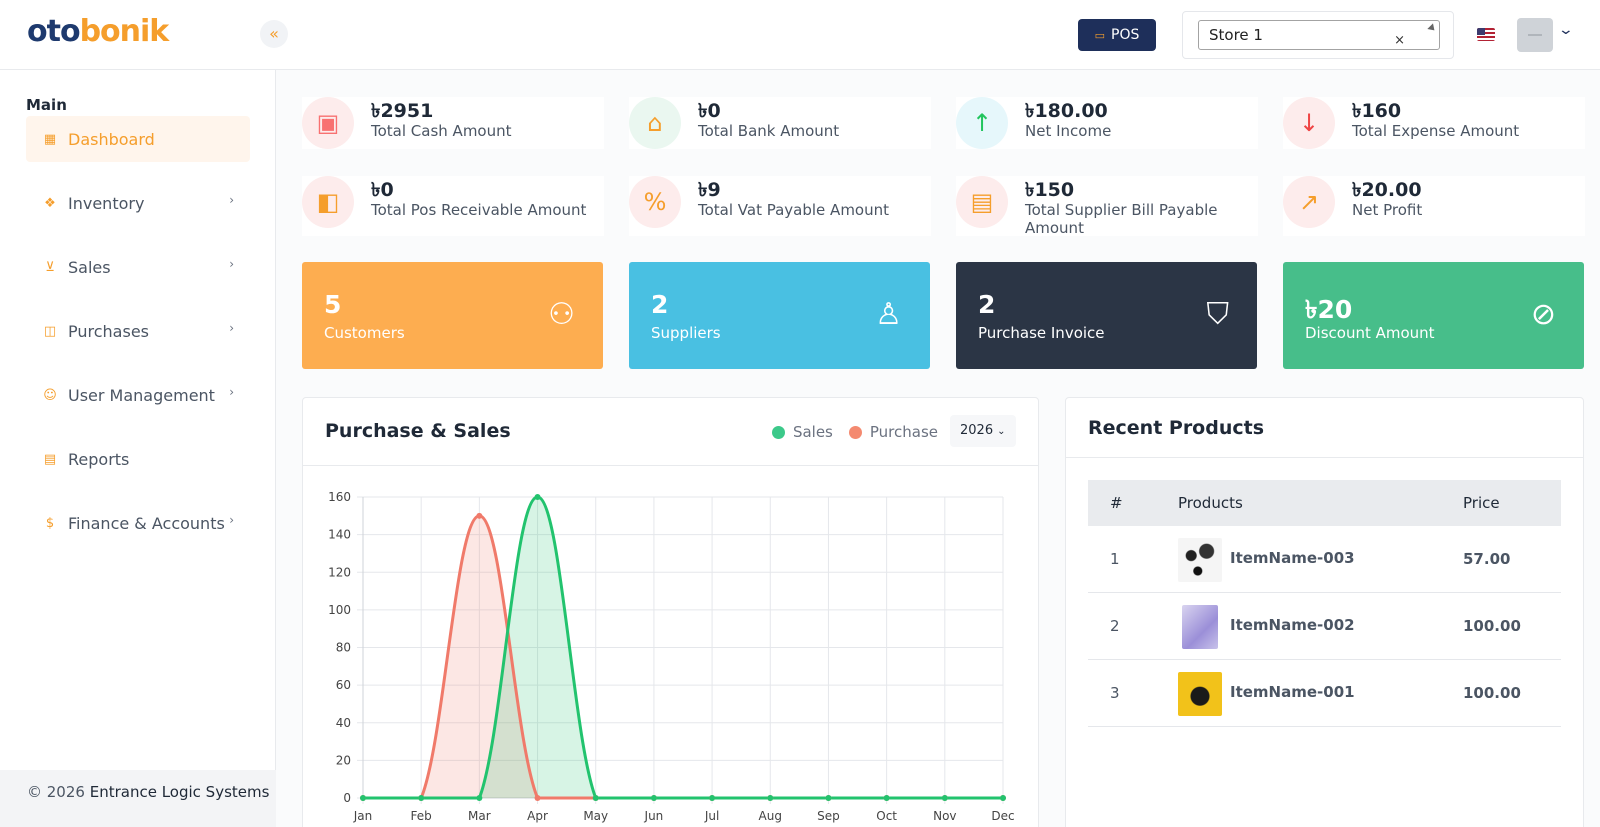 The height and width of the screenshot is (827, 1600). Describe the element at coordinates (347, 798) in the screenshot. I see `y-tick-label: 0` at that location.